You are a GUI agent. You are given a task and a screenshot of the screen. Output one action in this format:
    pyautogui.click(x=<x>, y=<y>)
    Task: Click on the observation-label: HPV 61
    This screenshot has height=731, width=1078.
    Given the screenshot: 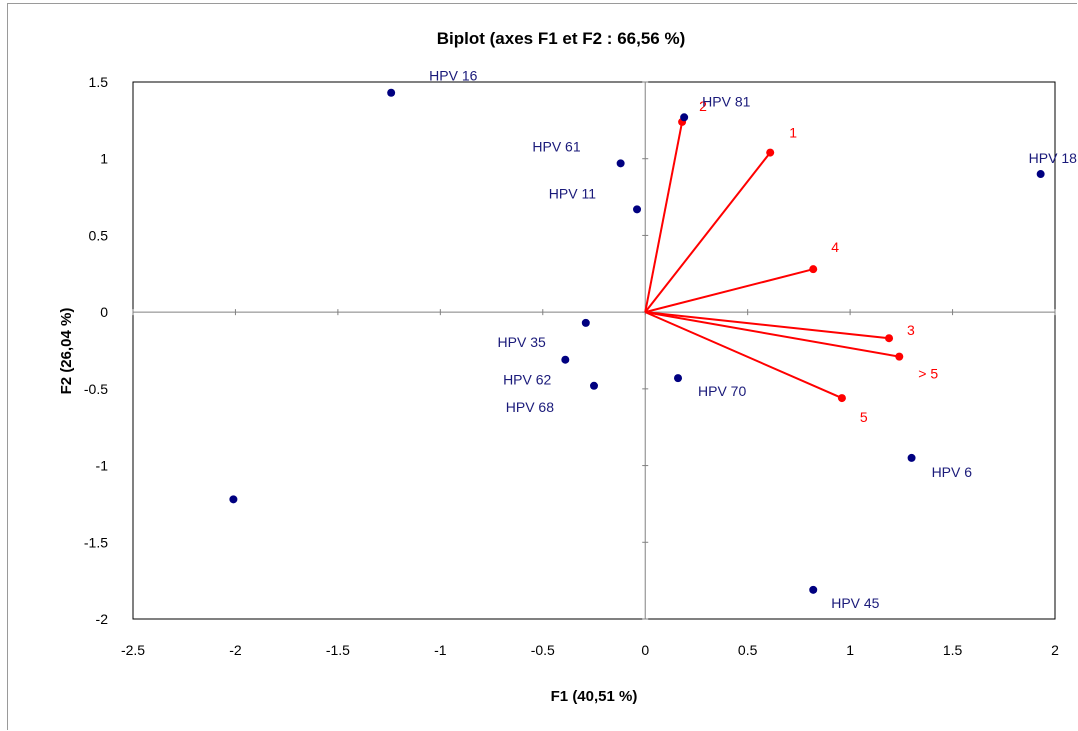 What is the action you would take?
    pyautogui.click(x=556, y=146)
    